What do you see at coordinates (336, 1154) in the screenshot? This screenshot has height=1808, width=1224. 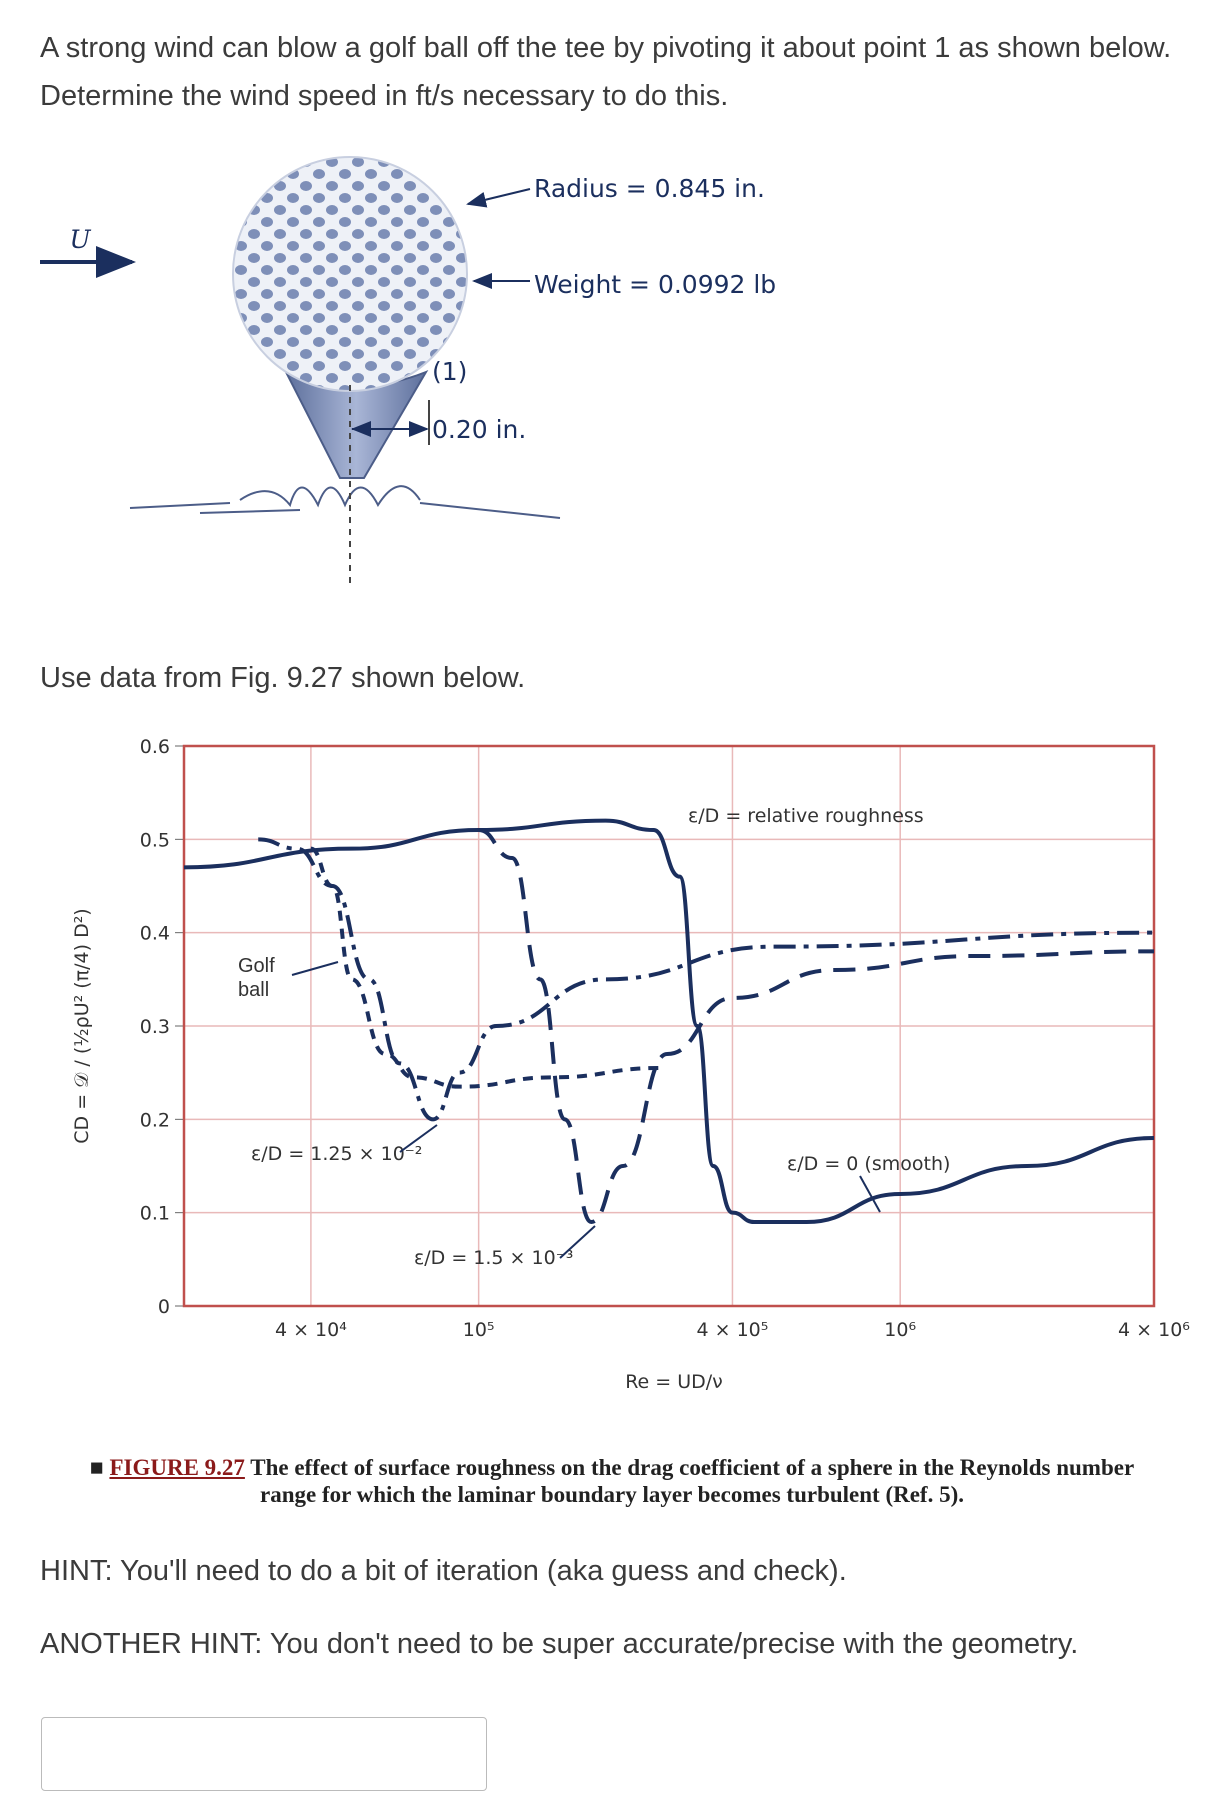 I see `curve-label: ε/D = 1.25 × 10⁻²` at bounding box center [336, 1154].